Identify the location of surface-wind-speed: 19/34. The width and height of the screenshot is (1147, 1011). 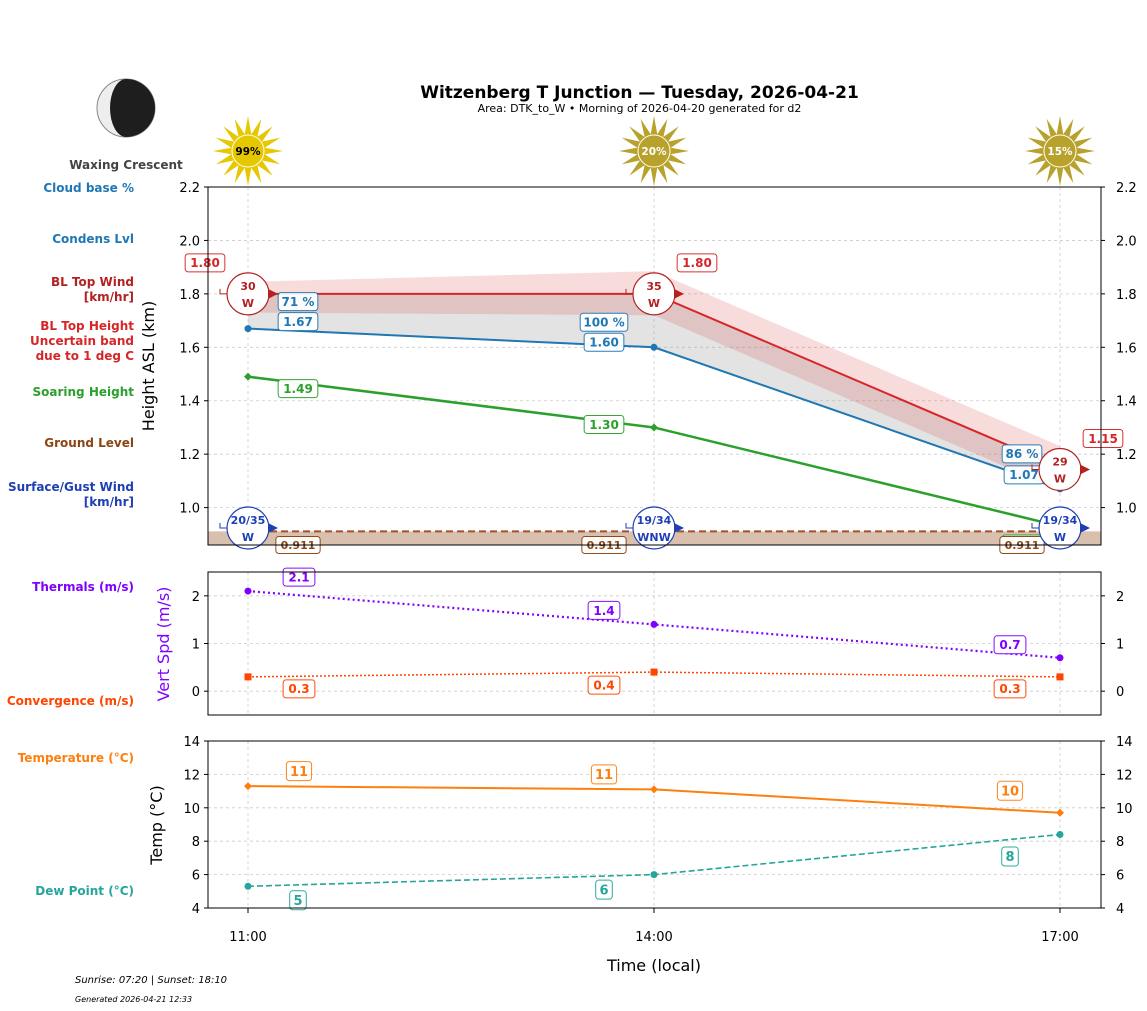
(1060, 520).